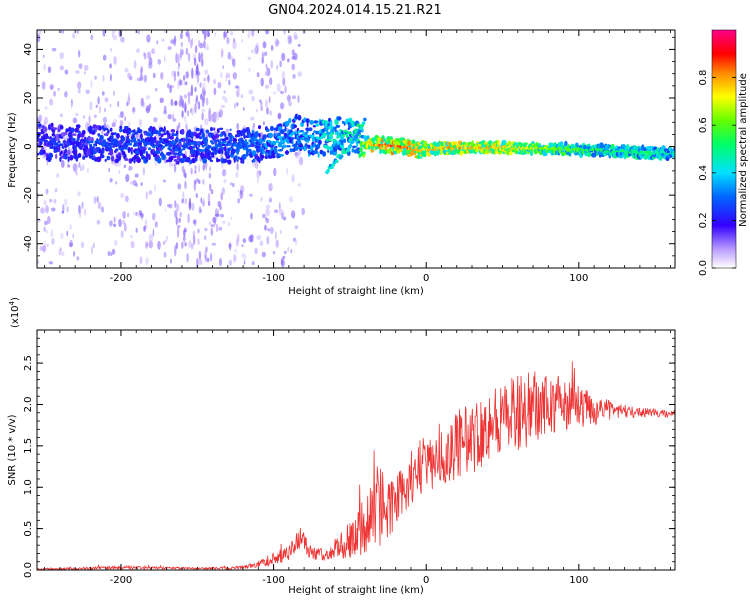  I want to click on snr-xtick-label: -200, so click(121, 580).